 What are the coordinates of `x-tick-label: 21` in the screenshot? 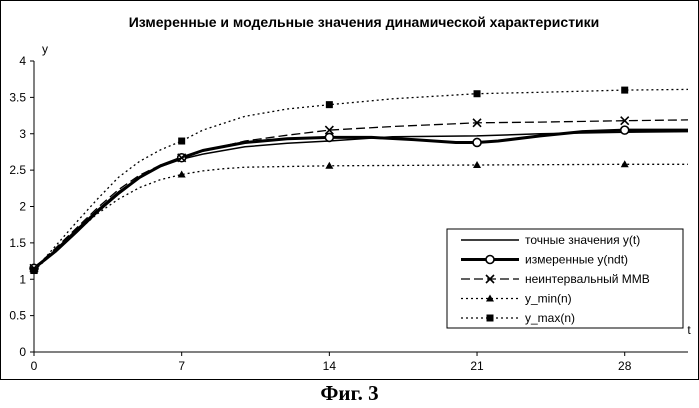 It's located at (477, 366).